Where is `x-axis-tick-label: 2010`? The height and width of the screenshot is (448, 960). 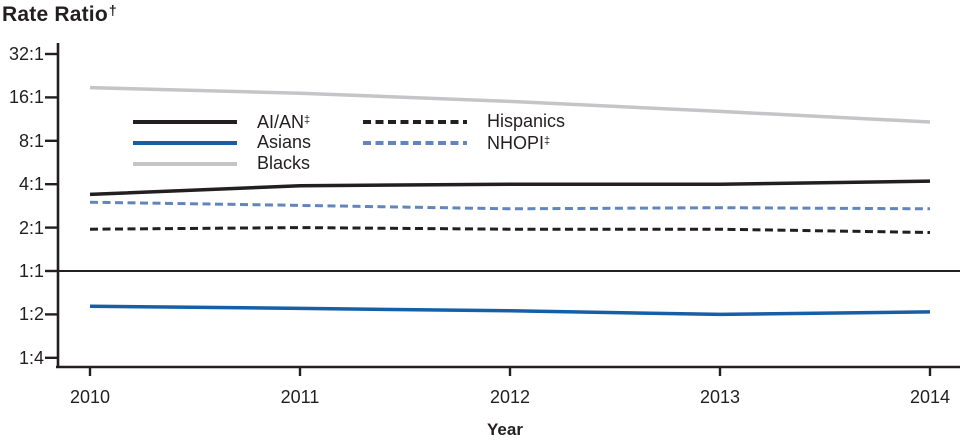
x-axis-tick-label: 2010 is located at coordinates (90, 397).